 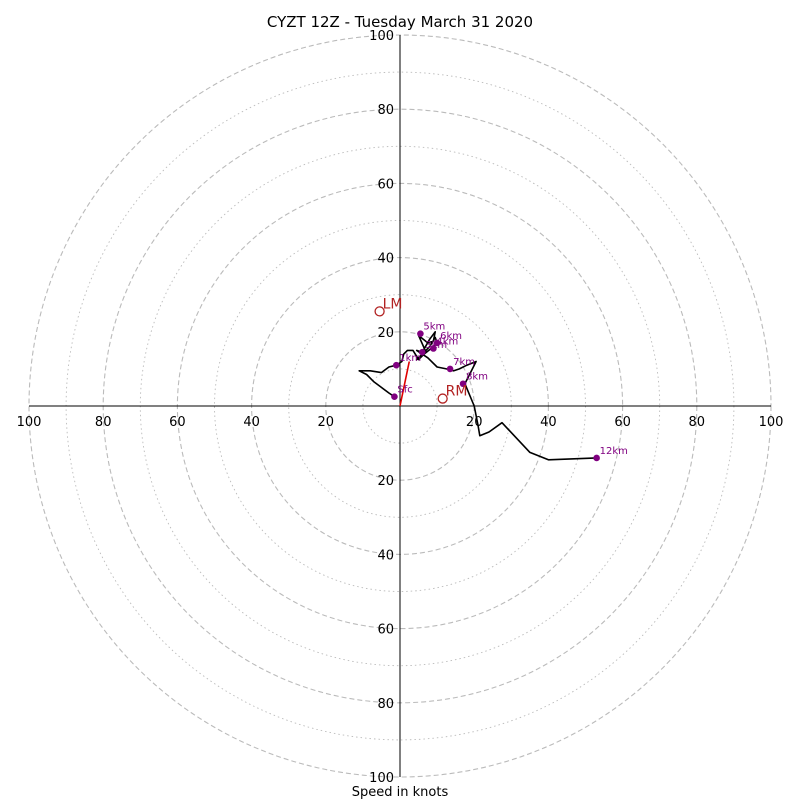 What do you see at coordinates (509, 392) in the screenshot?
I see `height-markers: Sfc1km3km4km5km6km7km8km12km` at bounding box center [509, 392].